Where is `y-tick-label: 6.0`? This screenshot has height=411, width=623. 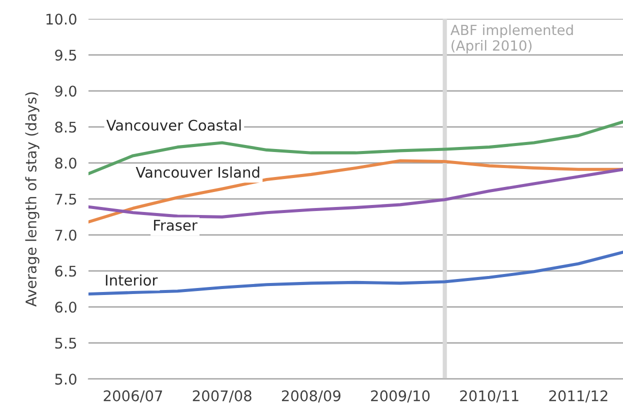
y-tick-label: 6.0 is located at coordinates (65, 307).